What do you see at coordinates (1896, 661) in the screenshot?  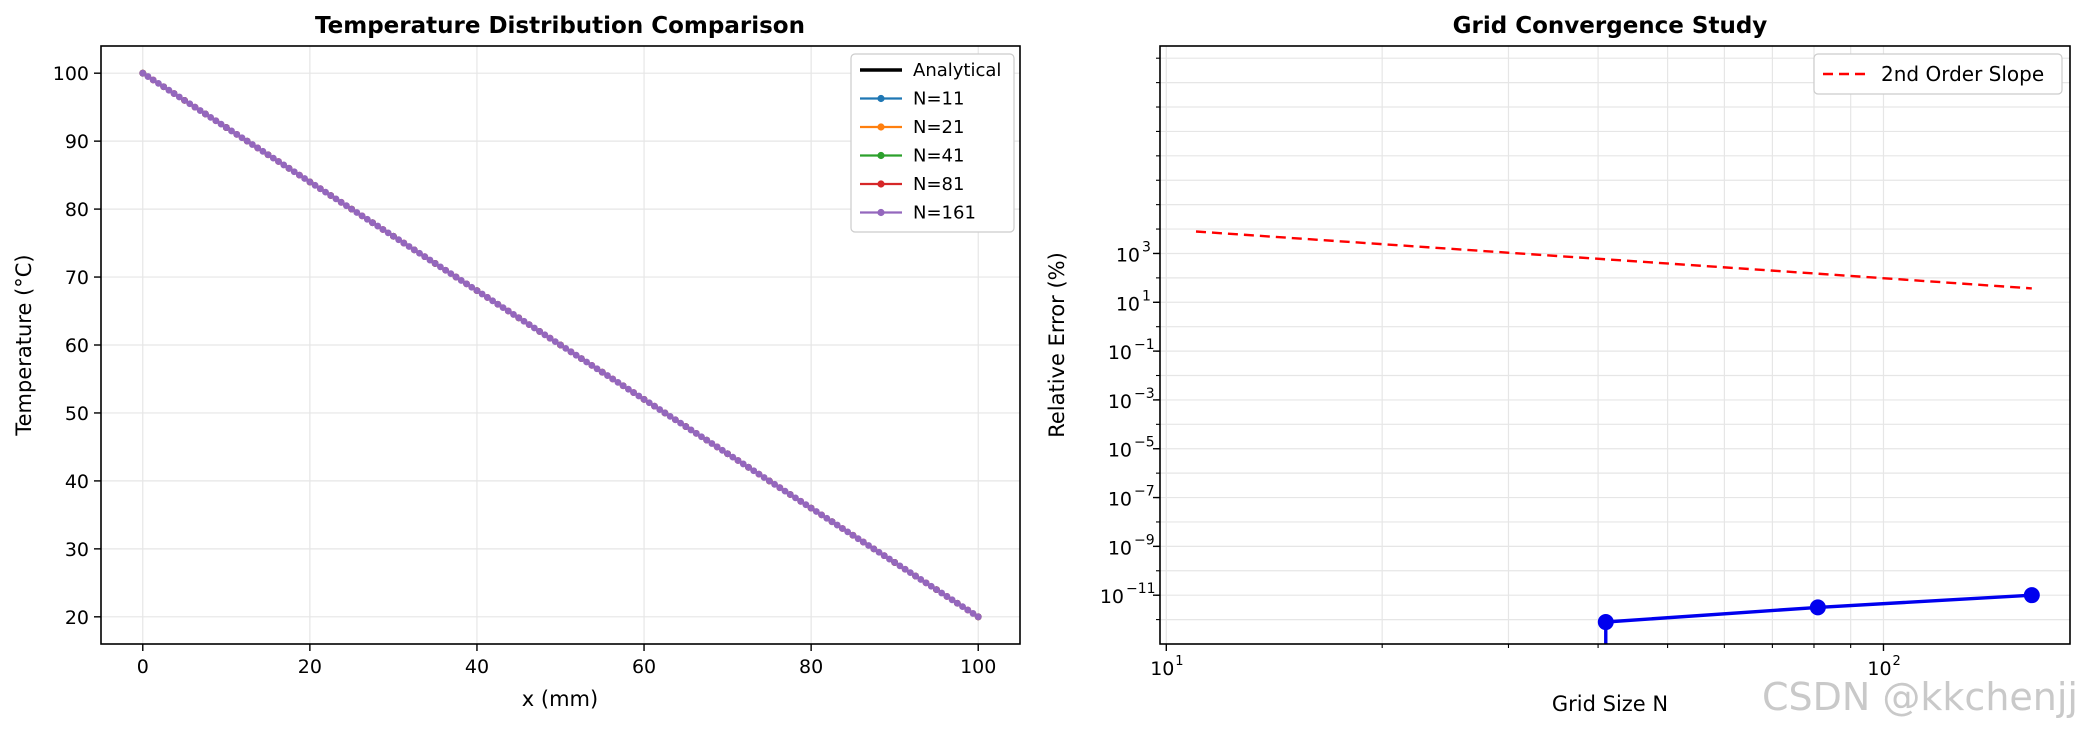 I see `right-x-tick-exponent: 2` at bounding box center [1896, 661].